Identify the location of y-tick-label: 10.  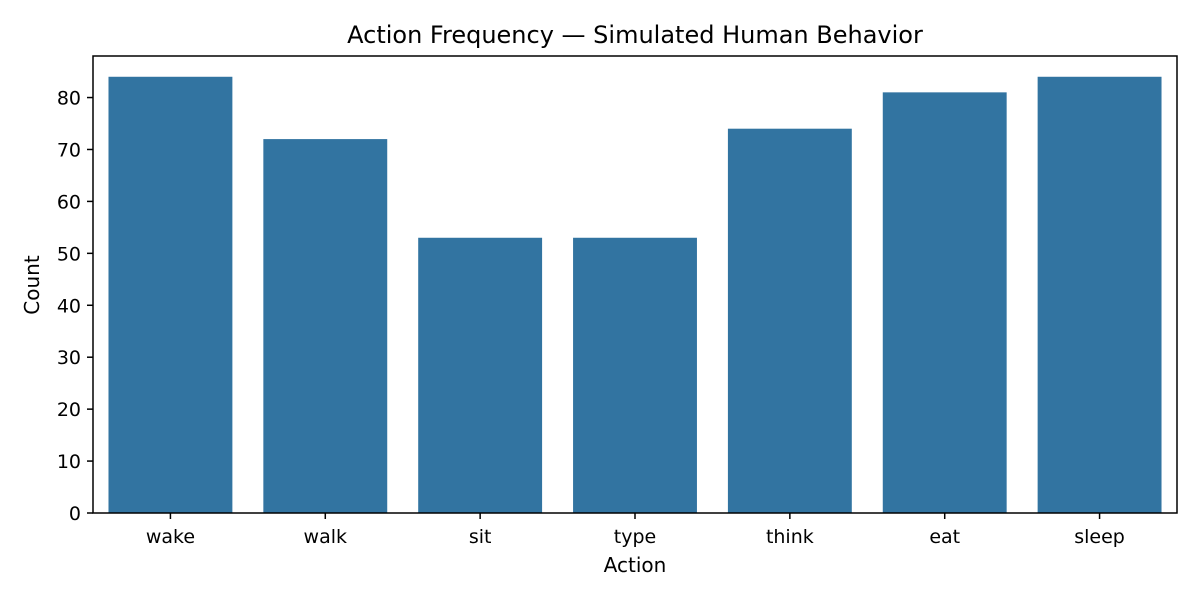
(69, 462).